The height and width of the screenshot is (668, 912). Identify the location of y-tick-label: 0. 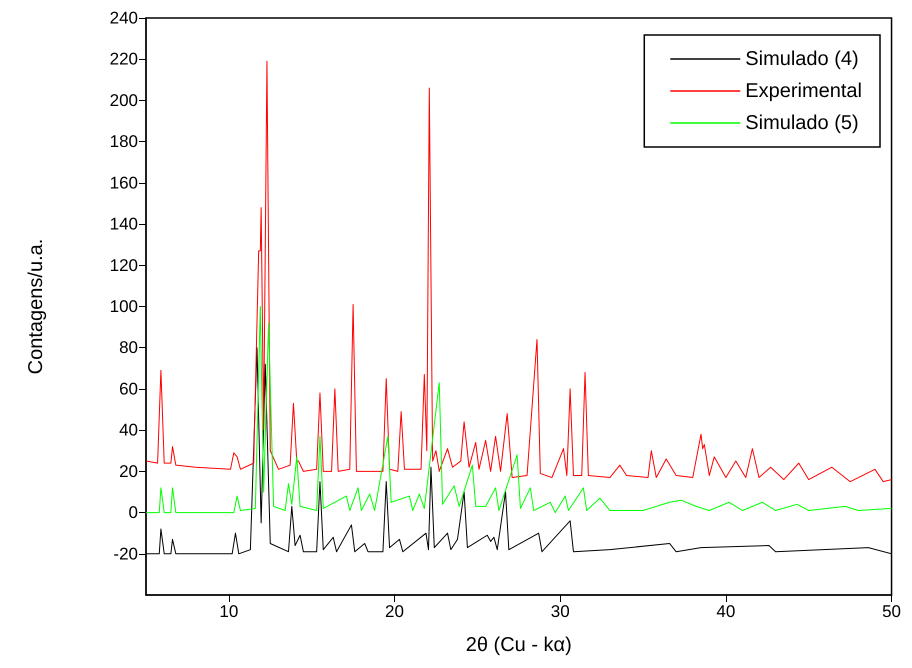
(133, 512).